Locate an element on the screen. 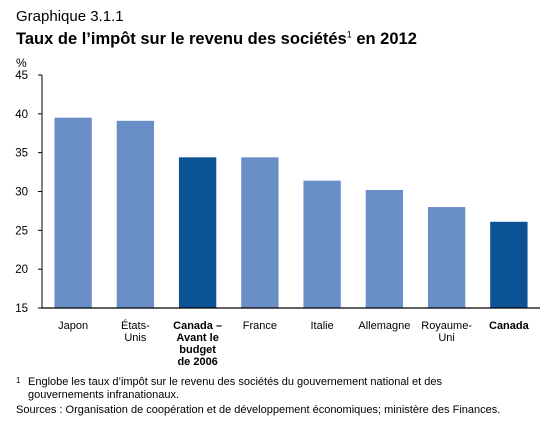  x-category-label-line: Royaume- is located at coordinates (446, 326).